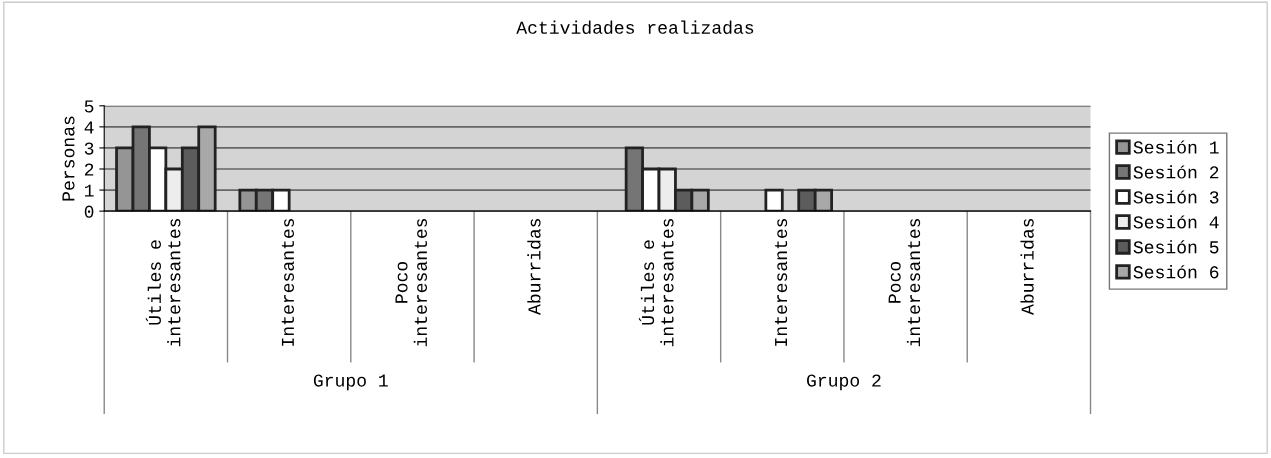  What do you see at coordinates (89, 211) in the screenshot?
I see `y-tick-label: 0` at bounding box center [89, 211].